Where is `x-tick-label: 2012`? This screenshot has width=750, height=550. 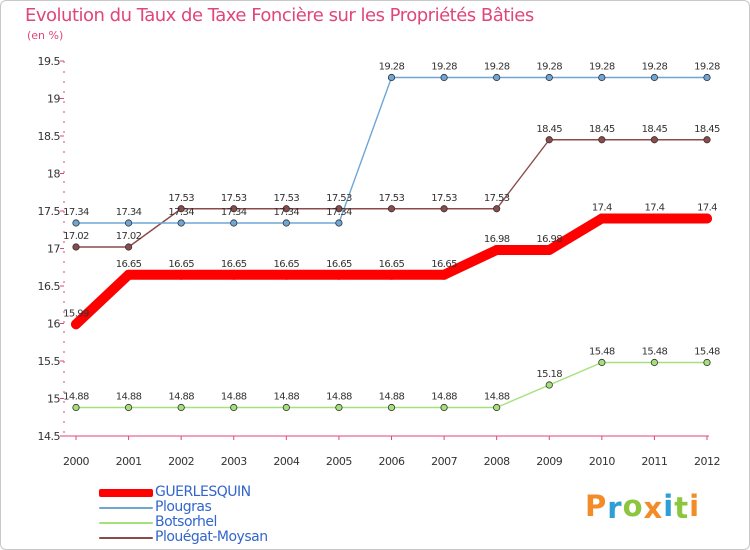
x-tick-label: 2012 is located at coordinates (707, 461).